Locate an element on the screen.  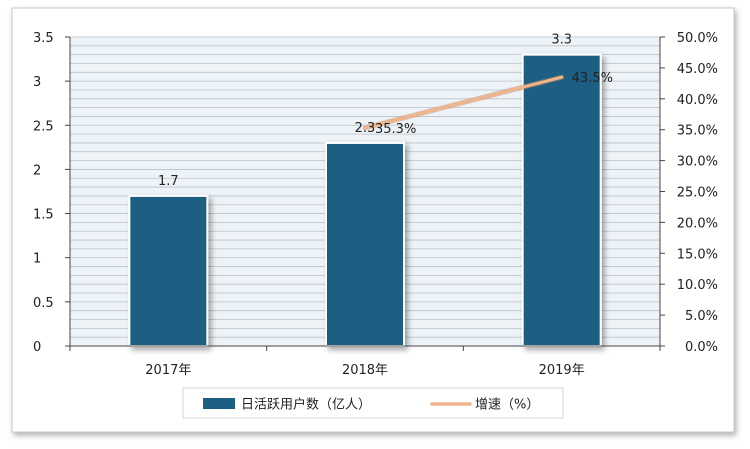
left-tick-label: 1 is located at coordinates (37, 259).